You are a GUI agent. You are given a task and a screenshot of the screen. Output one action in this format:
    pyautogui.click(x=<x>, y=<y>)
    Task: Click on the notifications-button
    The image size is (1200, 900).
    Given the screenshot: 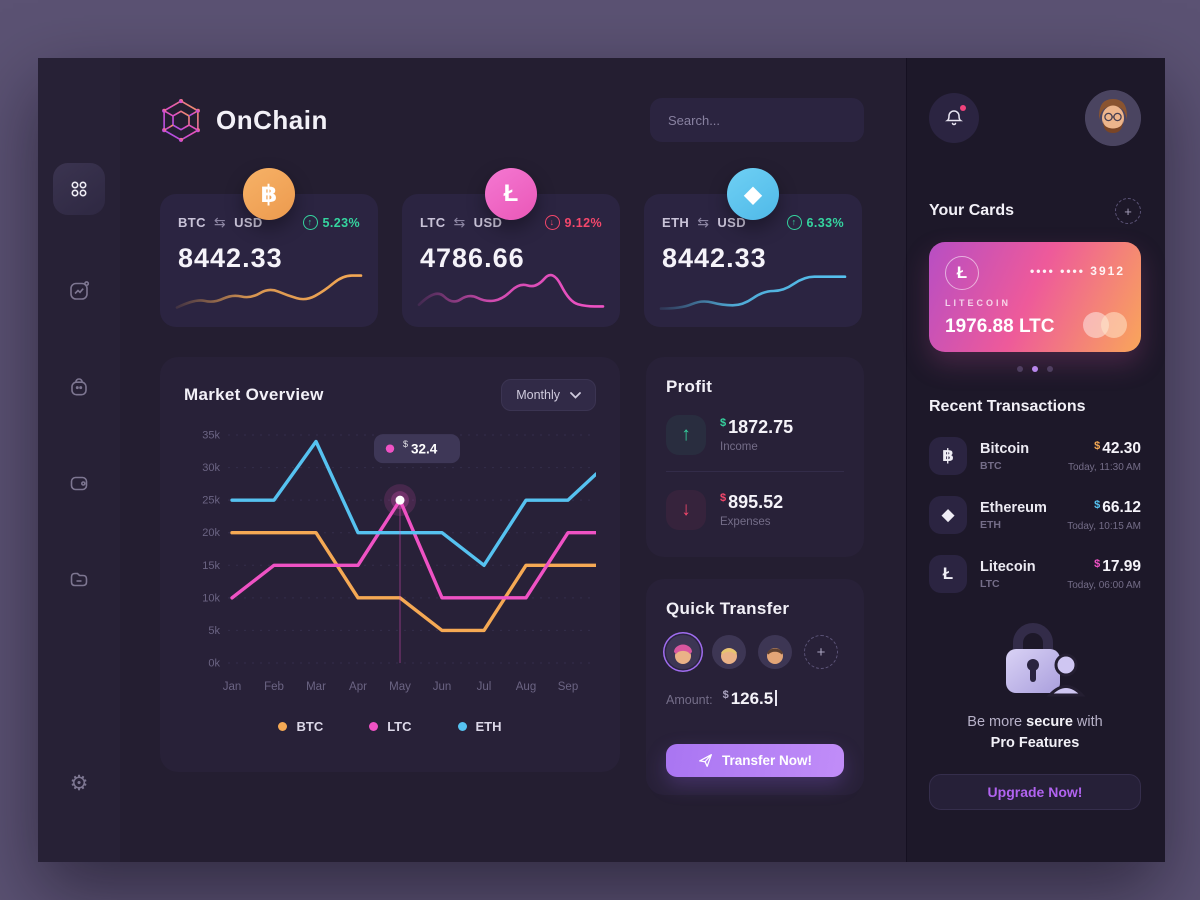 What is the action you would take?
    pyautogui.click(x=954, y=118)
    